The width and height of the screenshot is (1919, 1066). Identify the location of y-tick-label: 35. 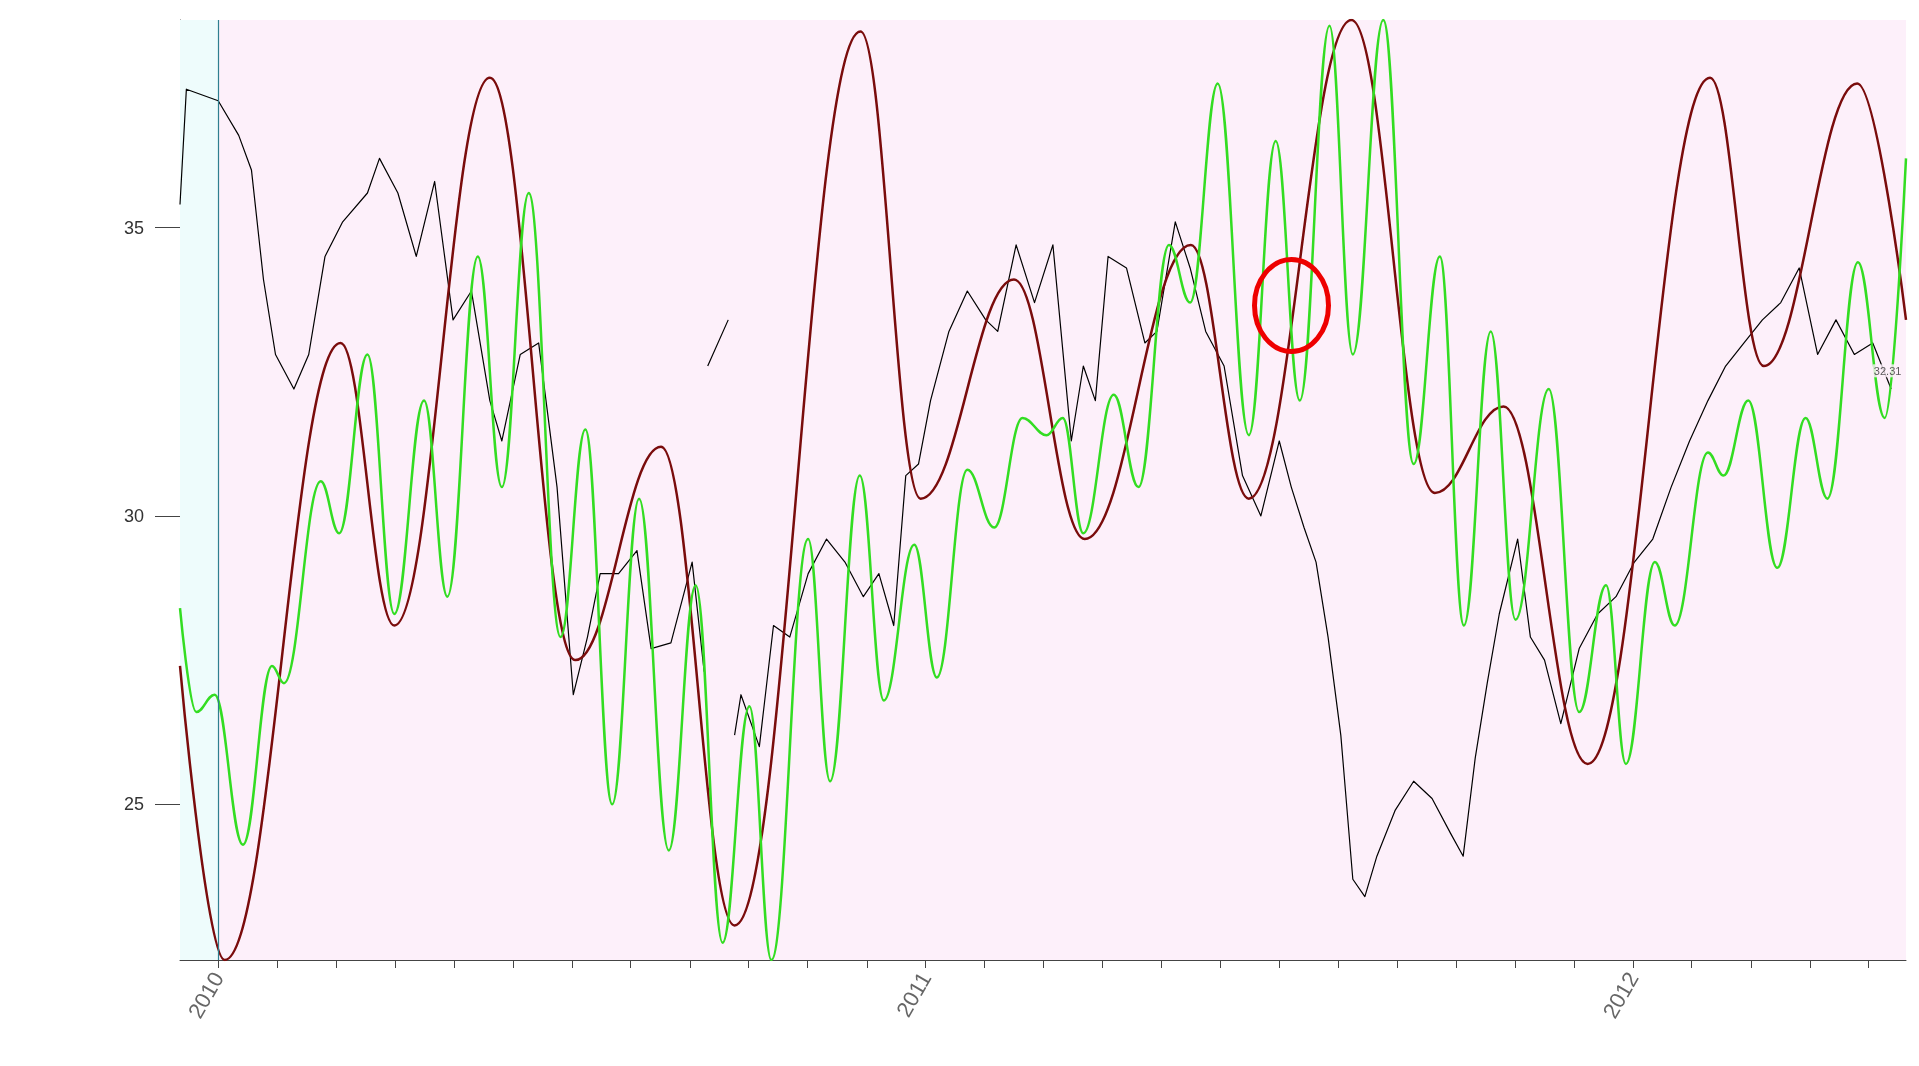
(133, 227).